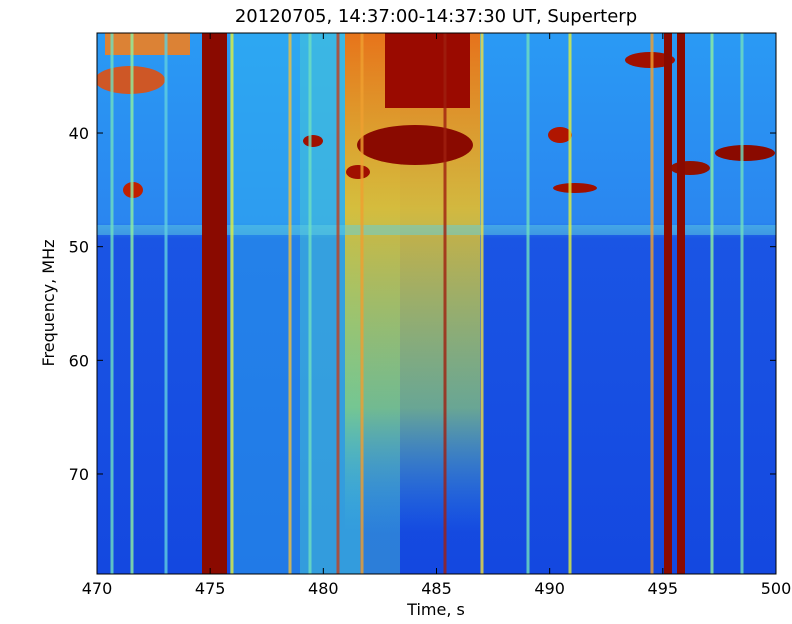  I want to click on x-tick-label: 480, so click(323, 588).